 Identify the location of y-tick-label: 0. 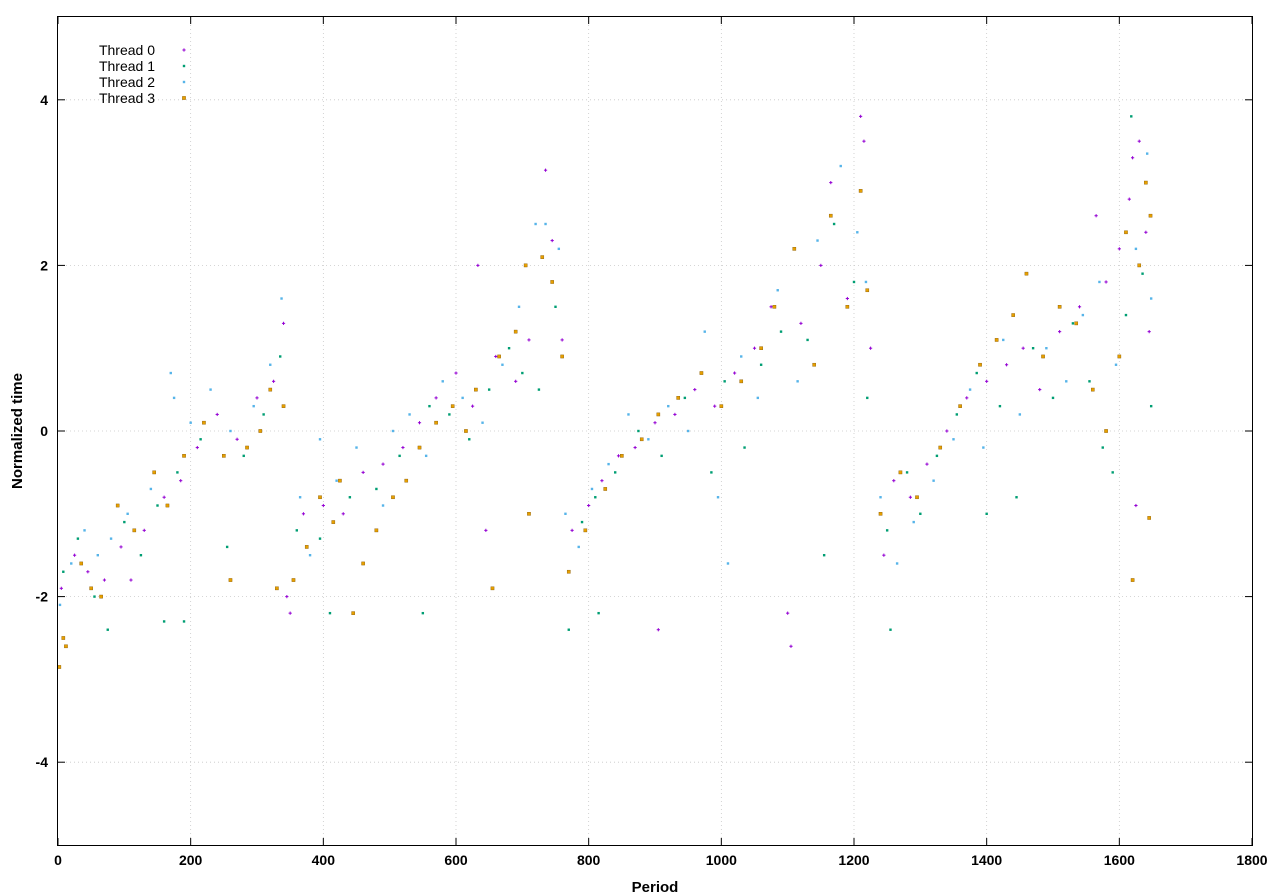
(44, 431).